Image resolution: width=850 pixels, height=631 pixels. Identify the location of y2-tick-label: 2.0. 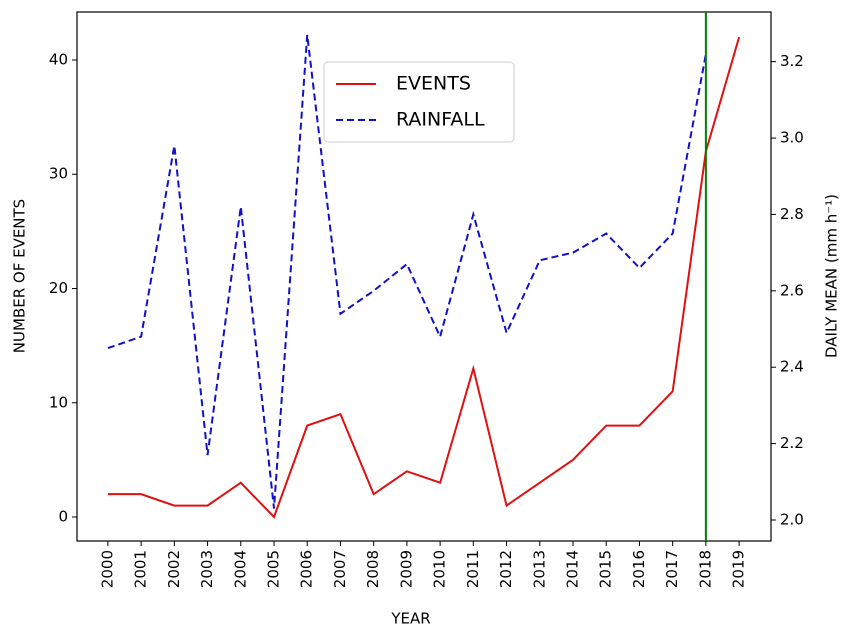
(792, 519).